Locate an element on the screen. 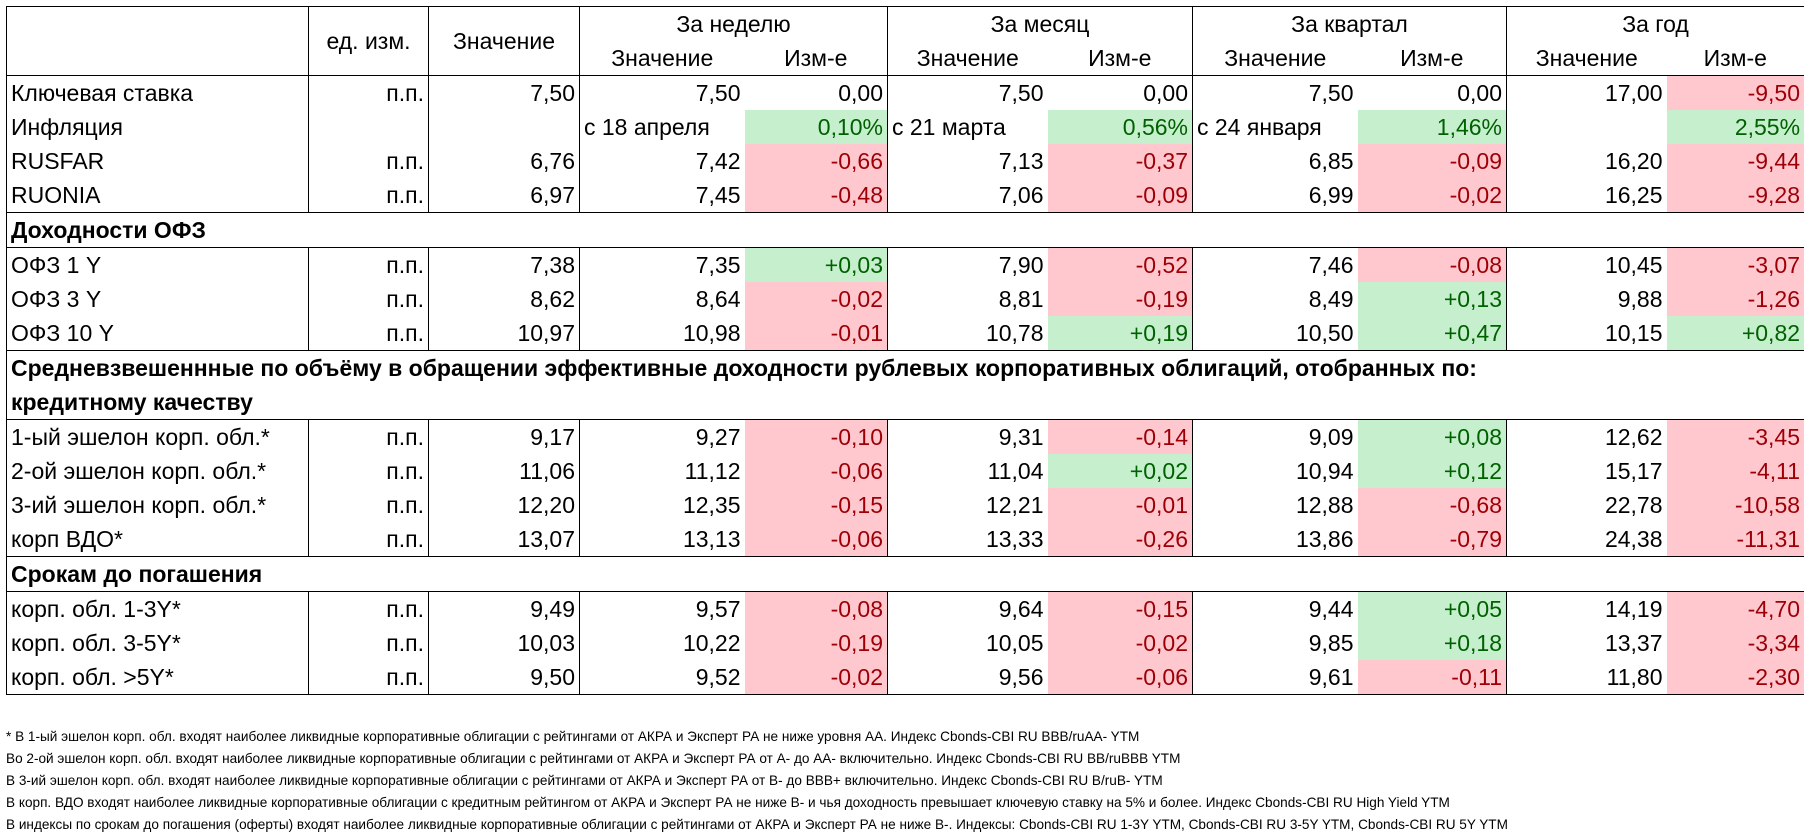 The image size is (1804, 838). period-value: 9,31 is located at coordinates (967, 436).